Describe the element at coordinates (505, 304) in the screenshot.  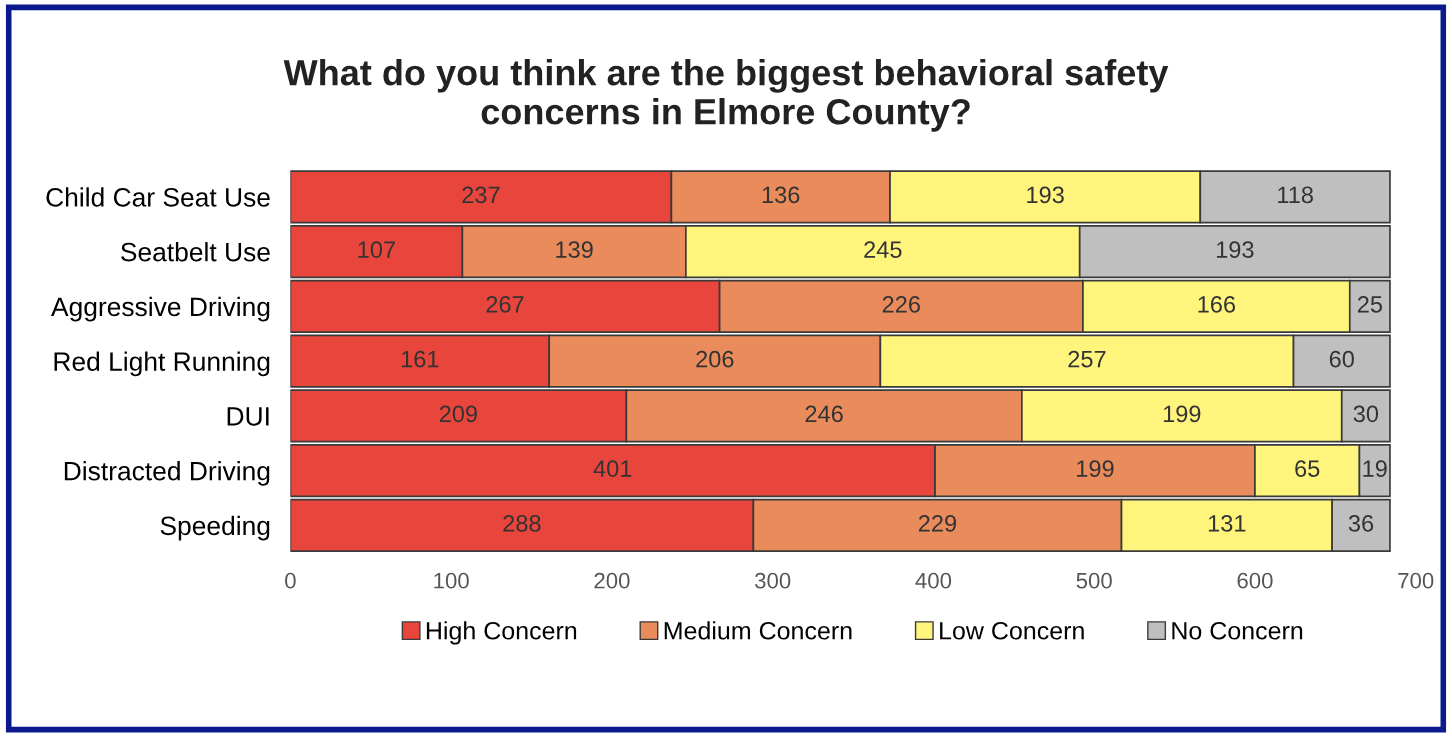
I see `data-label: 267` at that location.